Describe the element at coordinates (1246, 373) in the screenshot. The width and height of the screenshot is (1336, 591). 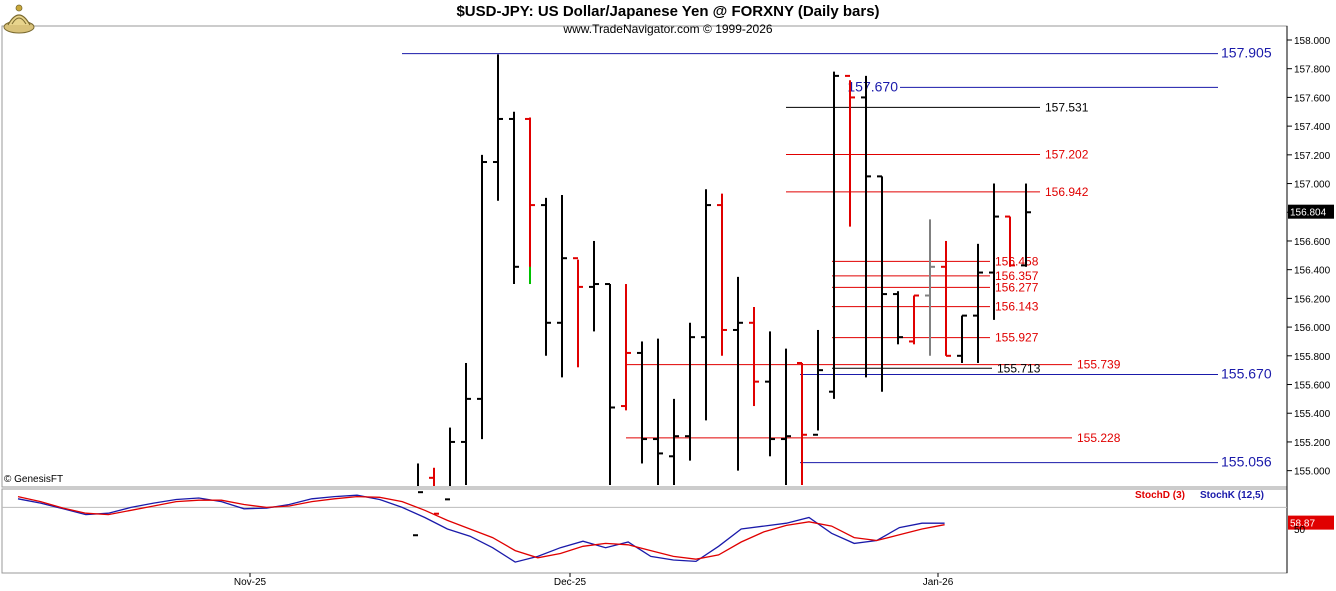
I see `level-label: 155.670` at that location.